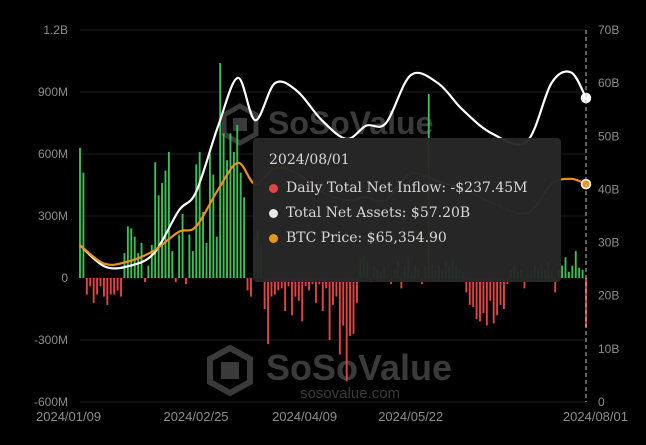 This screenshot has height=445, width=646. I want to click on watermark-brand-bottom: SoSoValue, so click(359, 367).